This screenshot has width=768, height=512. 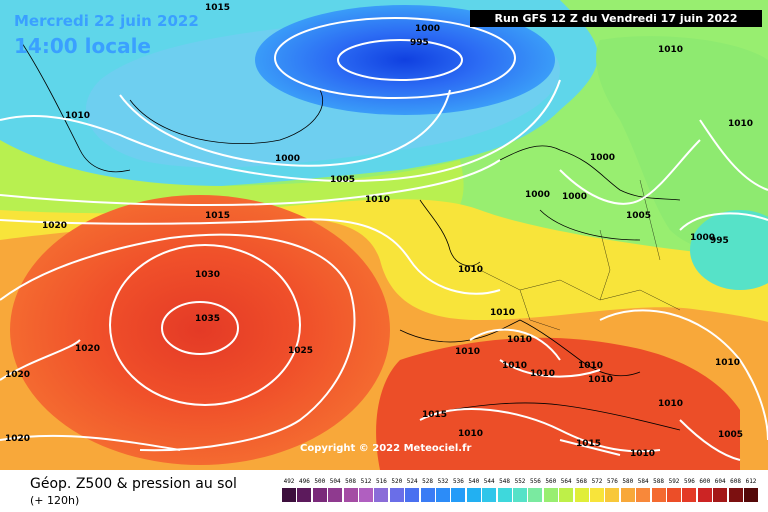 I want to click on scale-label: 568, so click(x=582, y=481).